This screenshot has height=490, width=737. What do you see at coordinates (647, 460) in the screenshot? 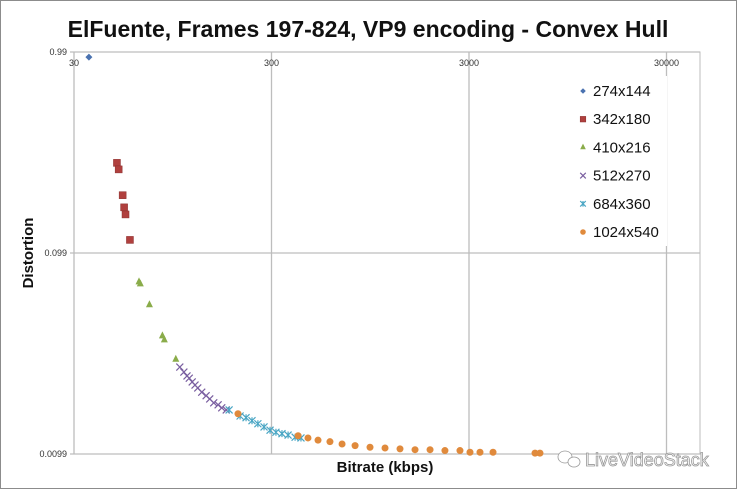
I see `watermark-text: LiveVideoStack` at bounding box center [647, 460].